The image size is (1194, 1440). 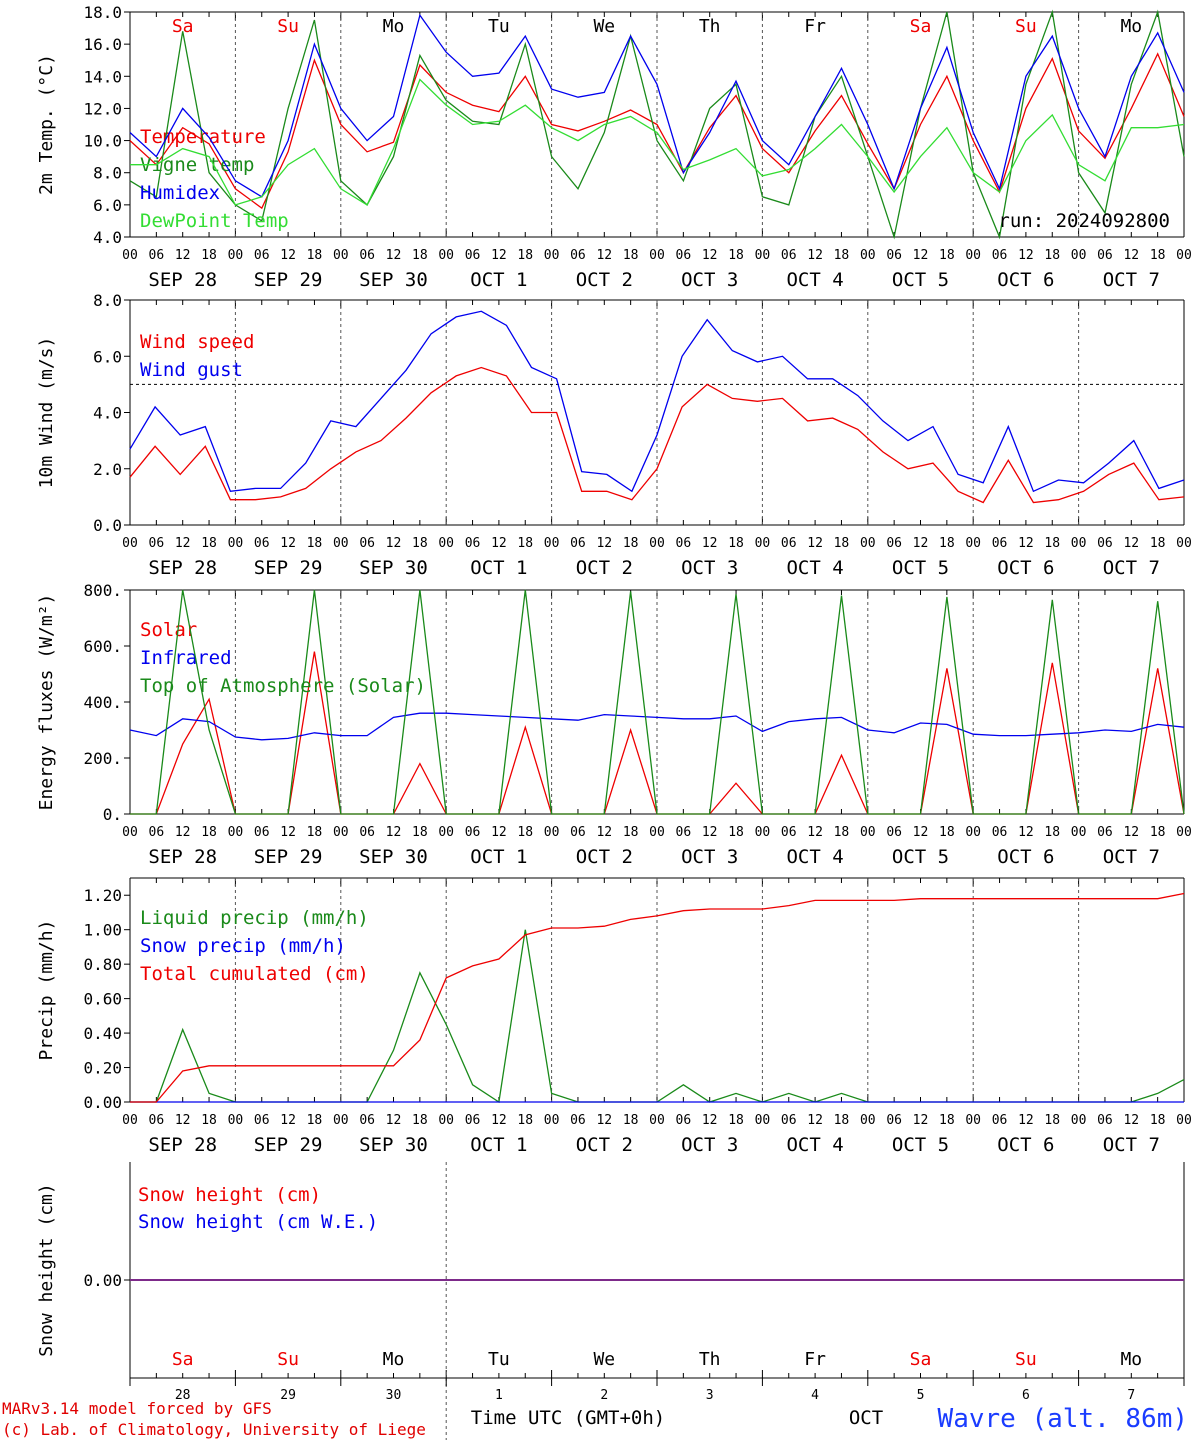 What do you see at coordinates (921, 1359) in the screenshot?
I see `day-name-bottom: Sa` at bounding box center [921, 1359].